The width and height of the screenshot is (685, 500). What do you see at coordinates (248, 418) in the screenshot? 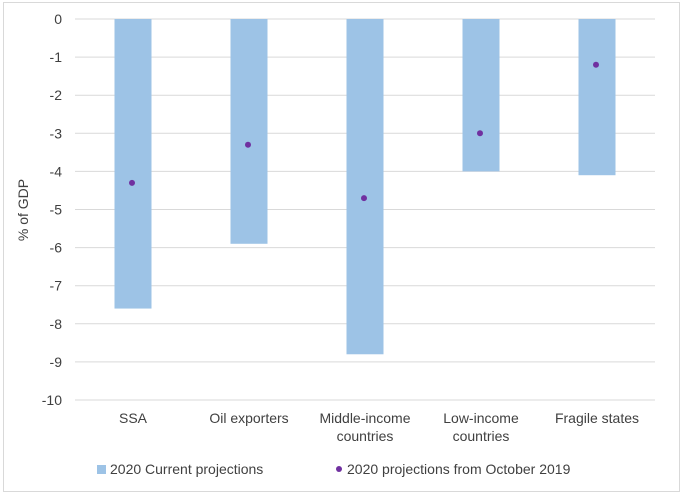
I see `x-tick-label: Oil exporters` at bounding box center [248, 418].